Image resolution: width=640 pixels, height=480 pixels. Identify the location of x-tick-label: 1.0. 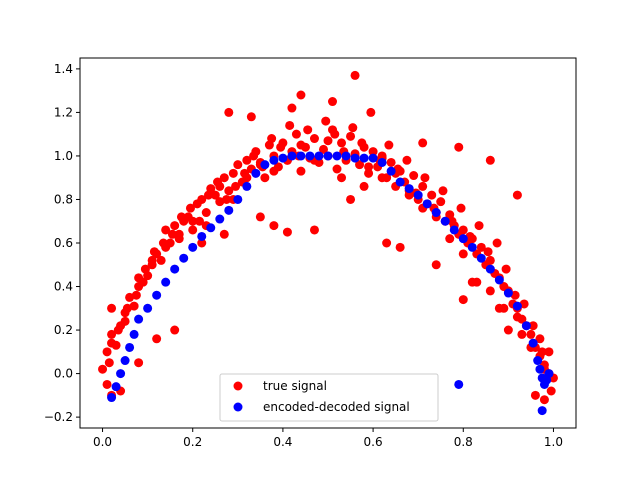
(553, 442).